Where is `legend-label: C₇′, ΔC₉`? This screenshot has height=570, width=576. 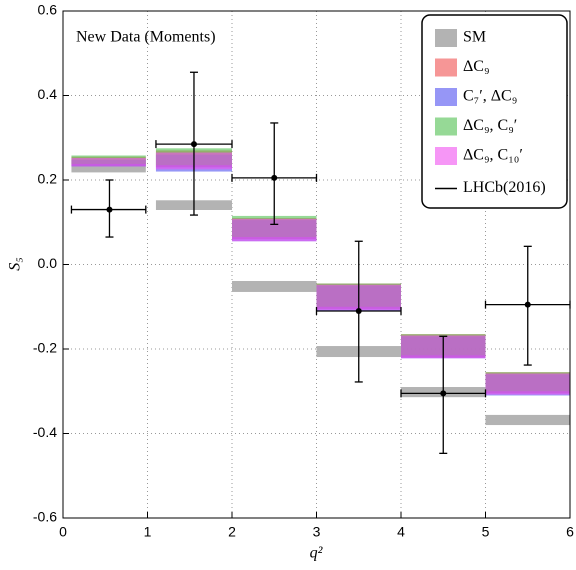 legend-label: C₇′, ΔC₉ is located at coordinates (490, 96).